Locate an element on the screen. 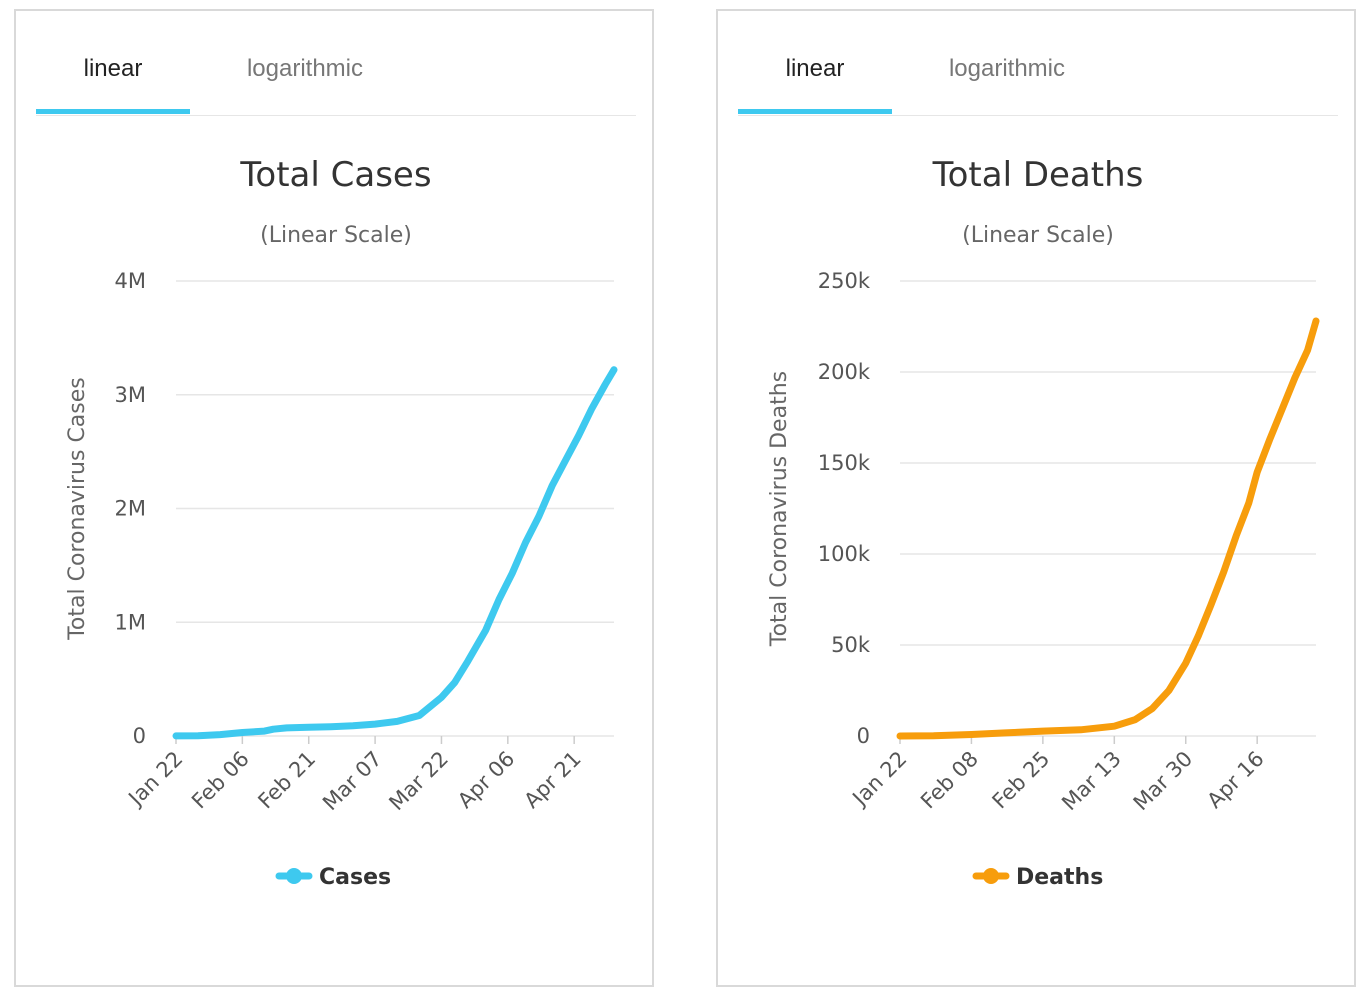  y-tick-label: 50k is located at coordinates (851, 645).